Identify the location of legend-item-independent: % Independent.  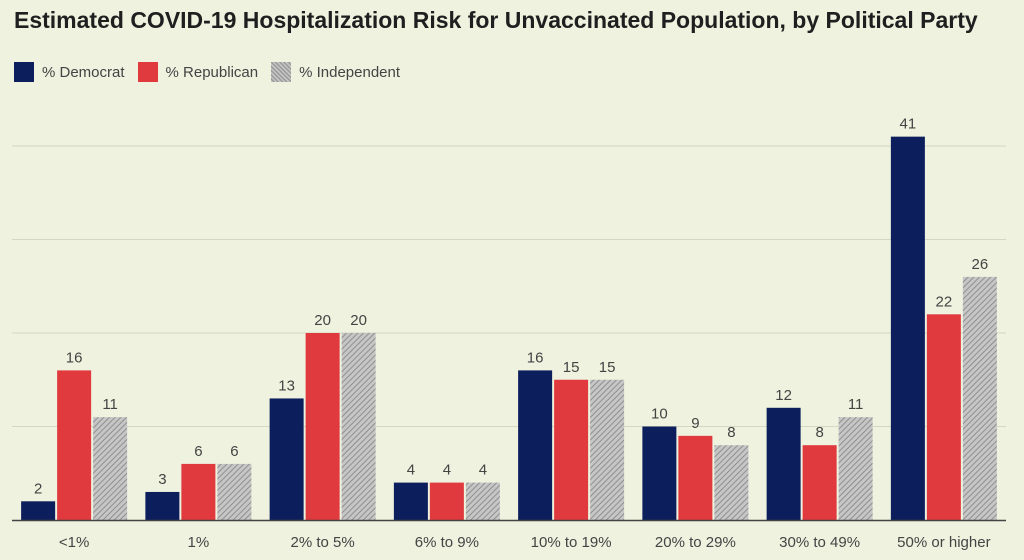
(335, 72).